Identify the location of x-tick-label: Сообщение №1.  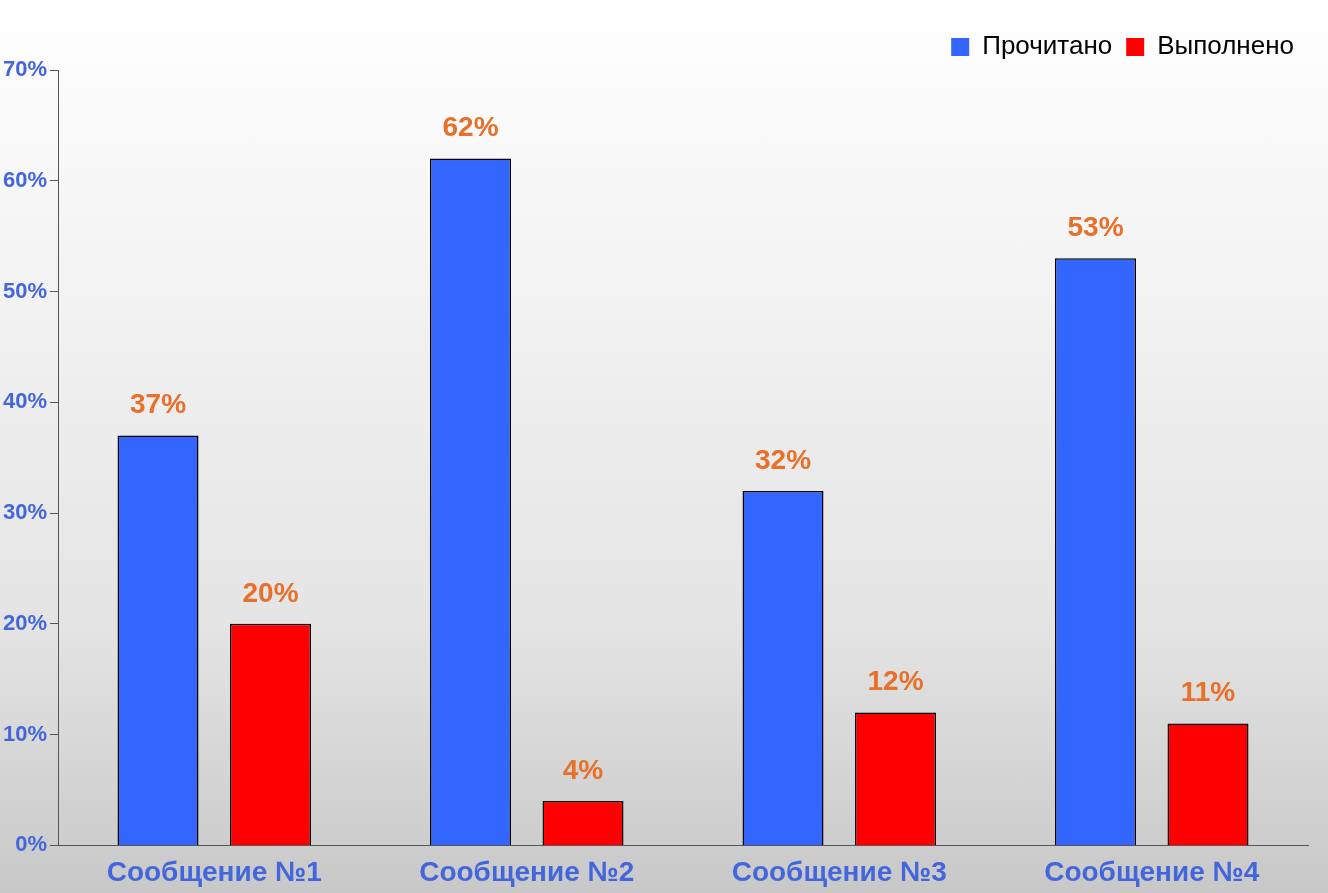
(214, 871).